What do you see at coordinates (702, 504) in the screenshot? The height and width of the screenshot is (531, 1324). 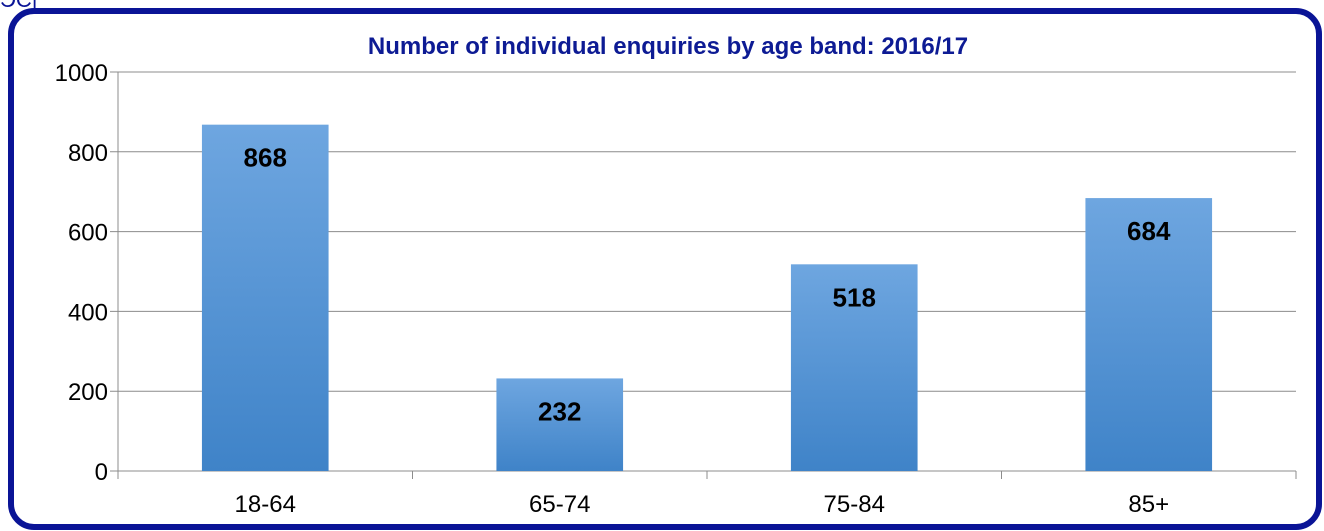 I see `x-axis-category-labels: 18-64 65-74 75-84 85+` at bounding box center [702, 504].